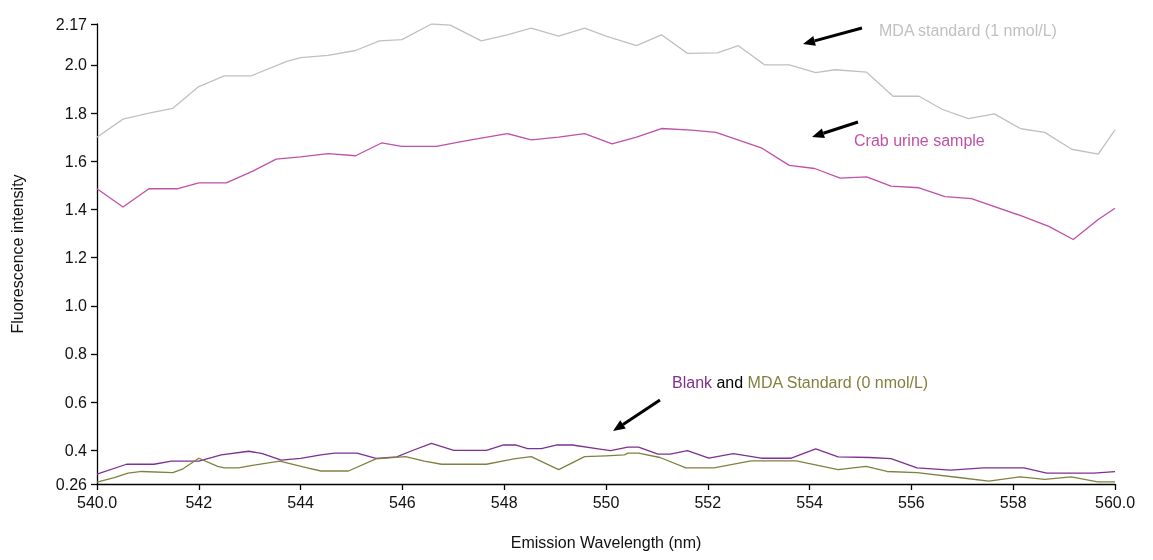 The width and height of the screenshot is (1153, 560). What do you see at coordinates (504, 502) in the screenshot?
I see `x-tick-label: 548` at bounding box center [504, 502].